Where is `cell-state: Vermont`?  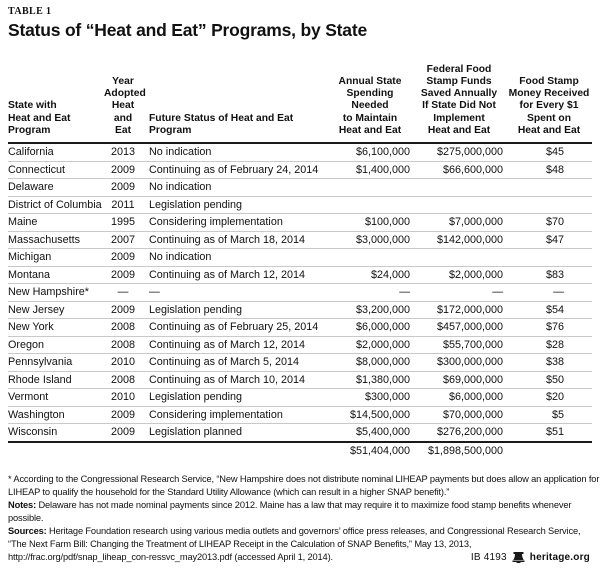 cell-state: Vermont is located at coordinates (56, 397).